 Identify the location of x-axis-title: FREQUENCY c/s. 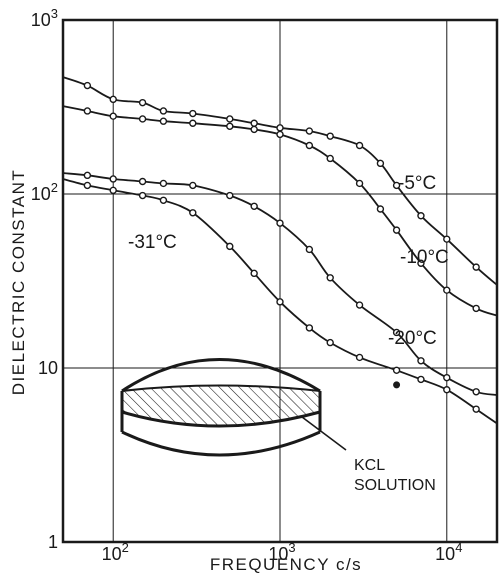
(286, 564).